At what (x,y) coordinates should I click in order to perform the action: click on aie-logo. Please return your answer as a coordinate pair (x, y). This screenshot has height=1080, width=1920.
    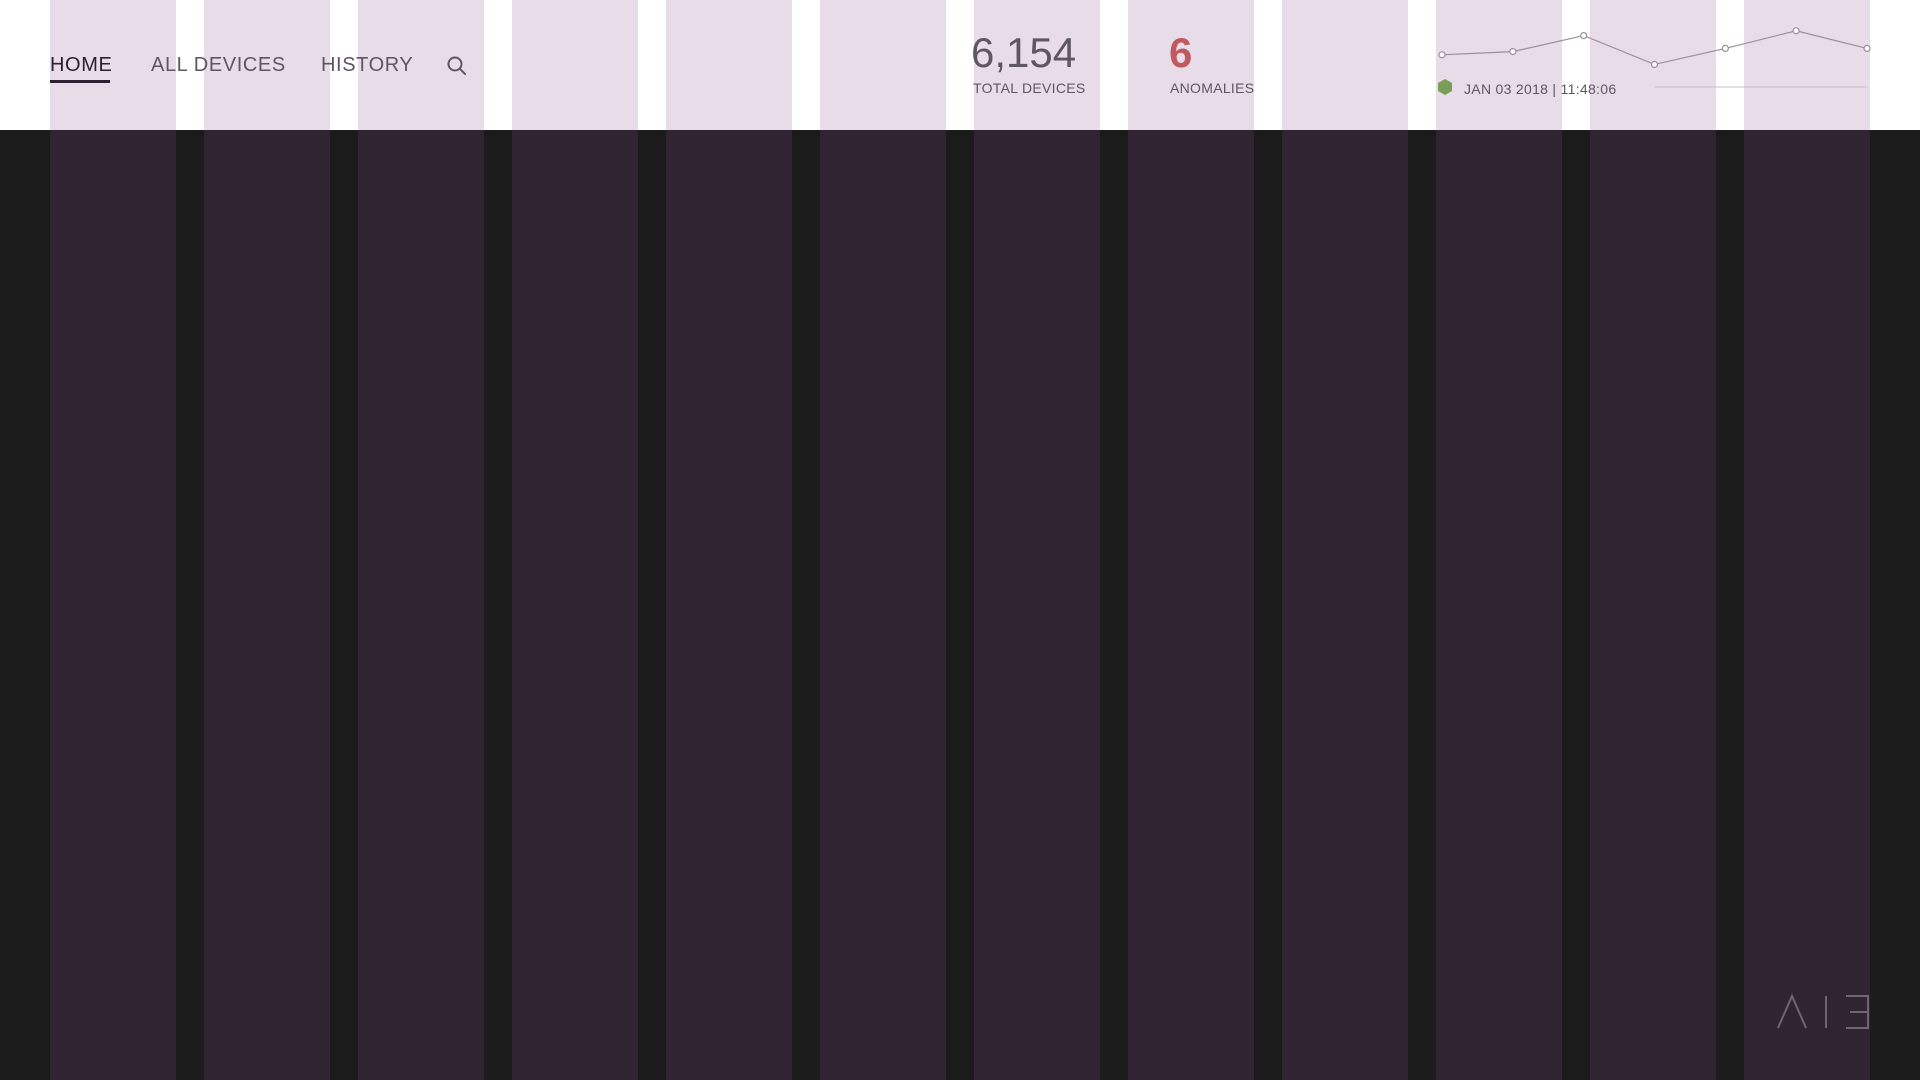
    Looking at the image, I should click on (1823, 1011).